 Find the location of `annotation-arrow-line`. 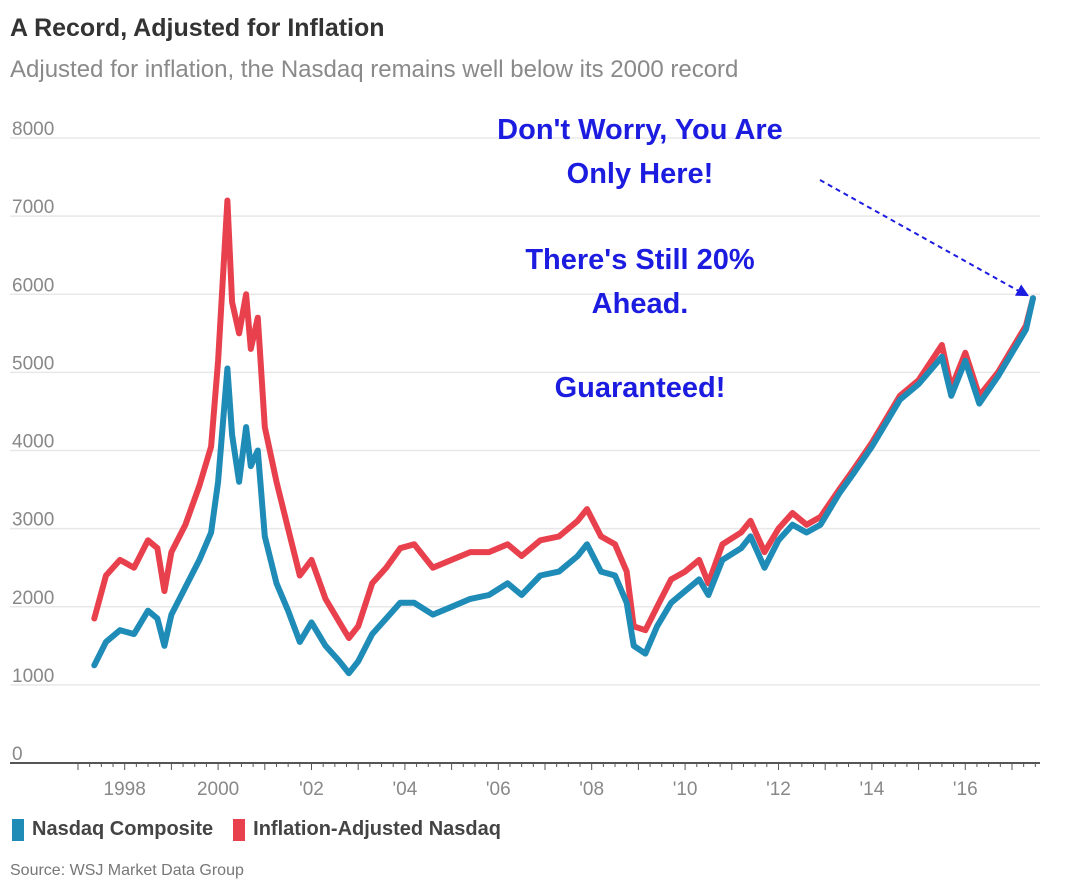

annotation-arrow-line is located at coordinates (919, 236).